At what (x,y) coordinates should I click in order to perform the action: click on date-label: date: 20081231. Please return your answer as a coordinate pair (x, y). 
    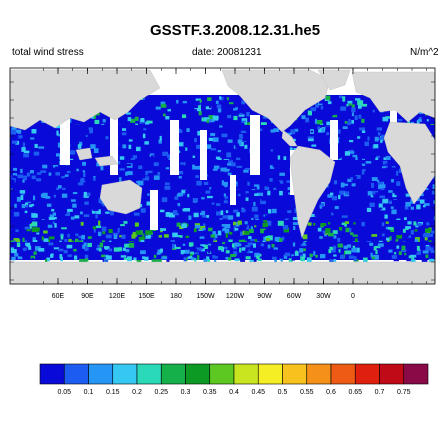
    Looking at the image, I should click on (227, 52).